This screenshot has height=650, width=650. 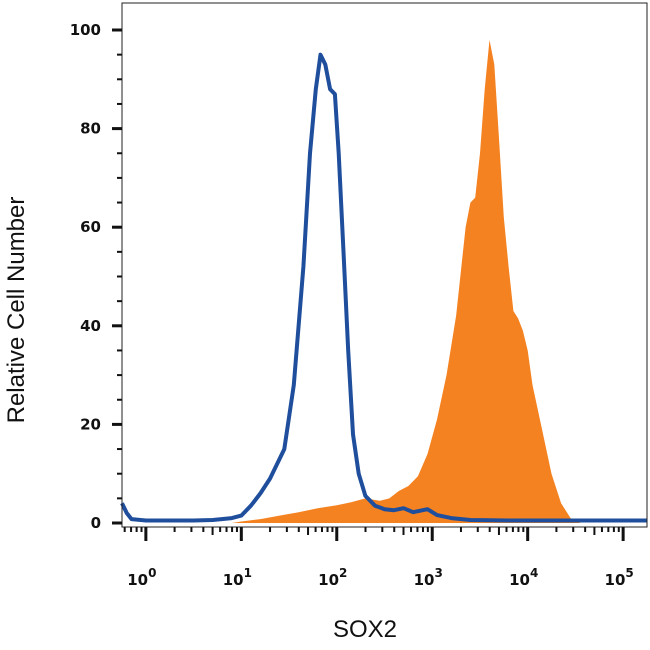 I want to click on y-axis-title: Relative Cell Number, so click(x=16, y=310).